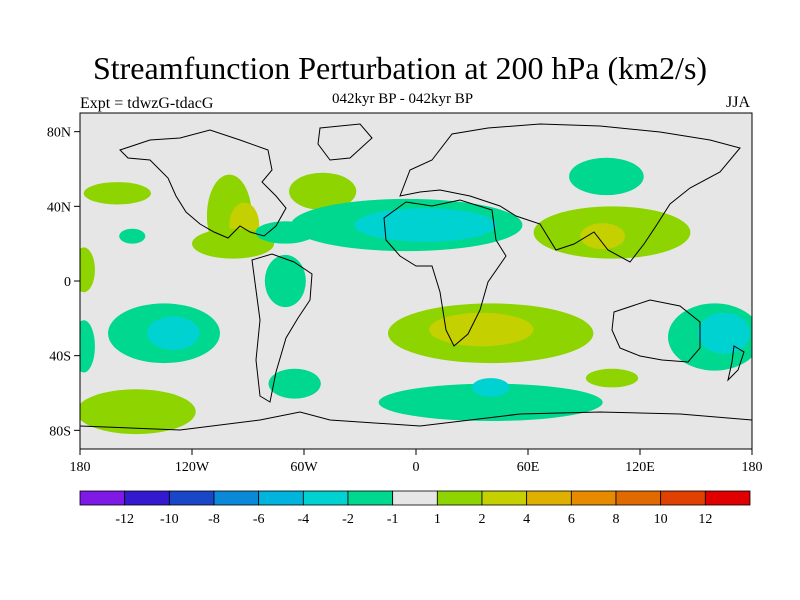 The width and height of the screenshot is (800, 600). Describe the element at coordinates (214, 519) in the screenshot. I see `colorbar-label-2: -8` at that location.